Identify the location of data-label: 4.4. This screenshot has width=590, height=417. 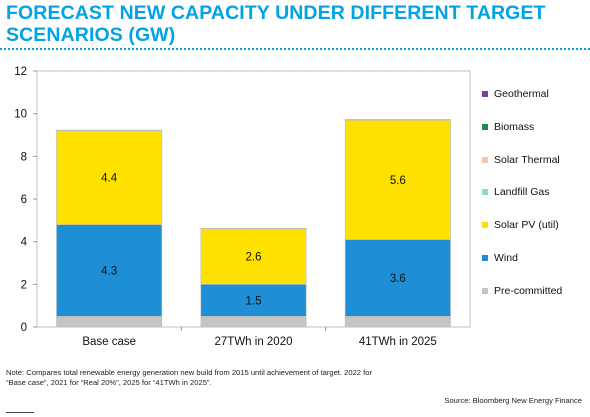
(109, 179).